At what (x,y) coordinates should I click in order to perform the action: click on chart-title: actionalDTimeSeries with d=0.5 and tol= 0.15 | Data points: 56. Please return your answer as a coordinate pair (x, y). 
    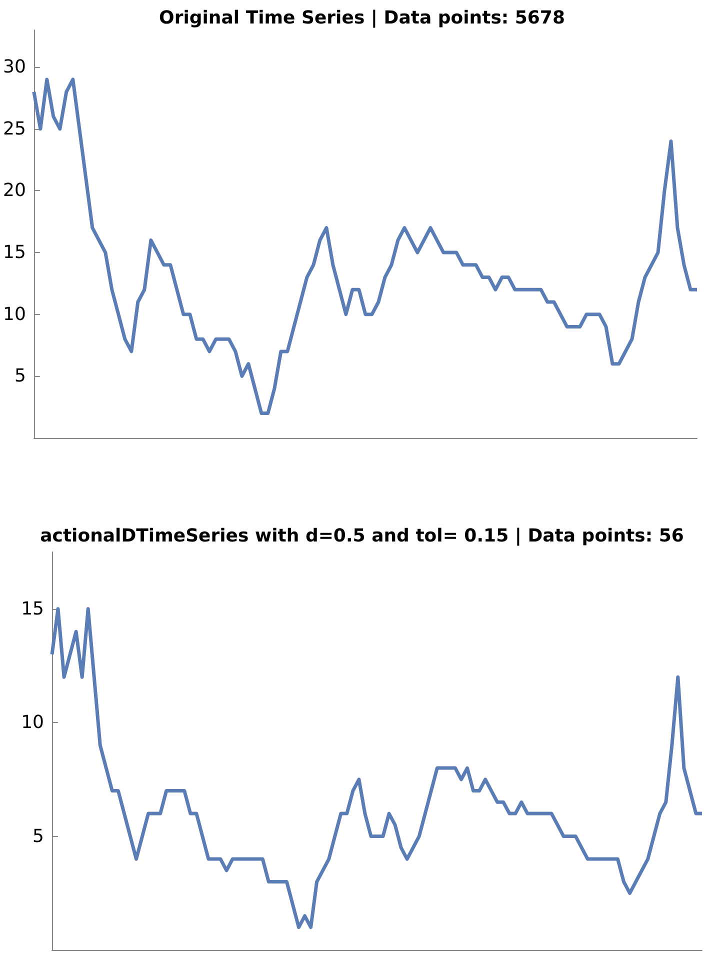
    Looking at the image, I should click on (362, 536).